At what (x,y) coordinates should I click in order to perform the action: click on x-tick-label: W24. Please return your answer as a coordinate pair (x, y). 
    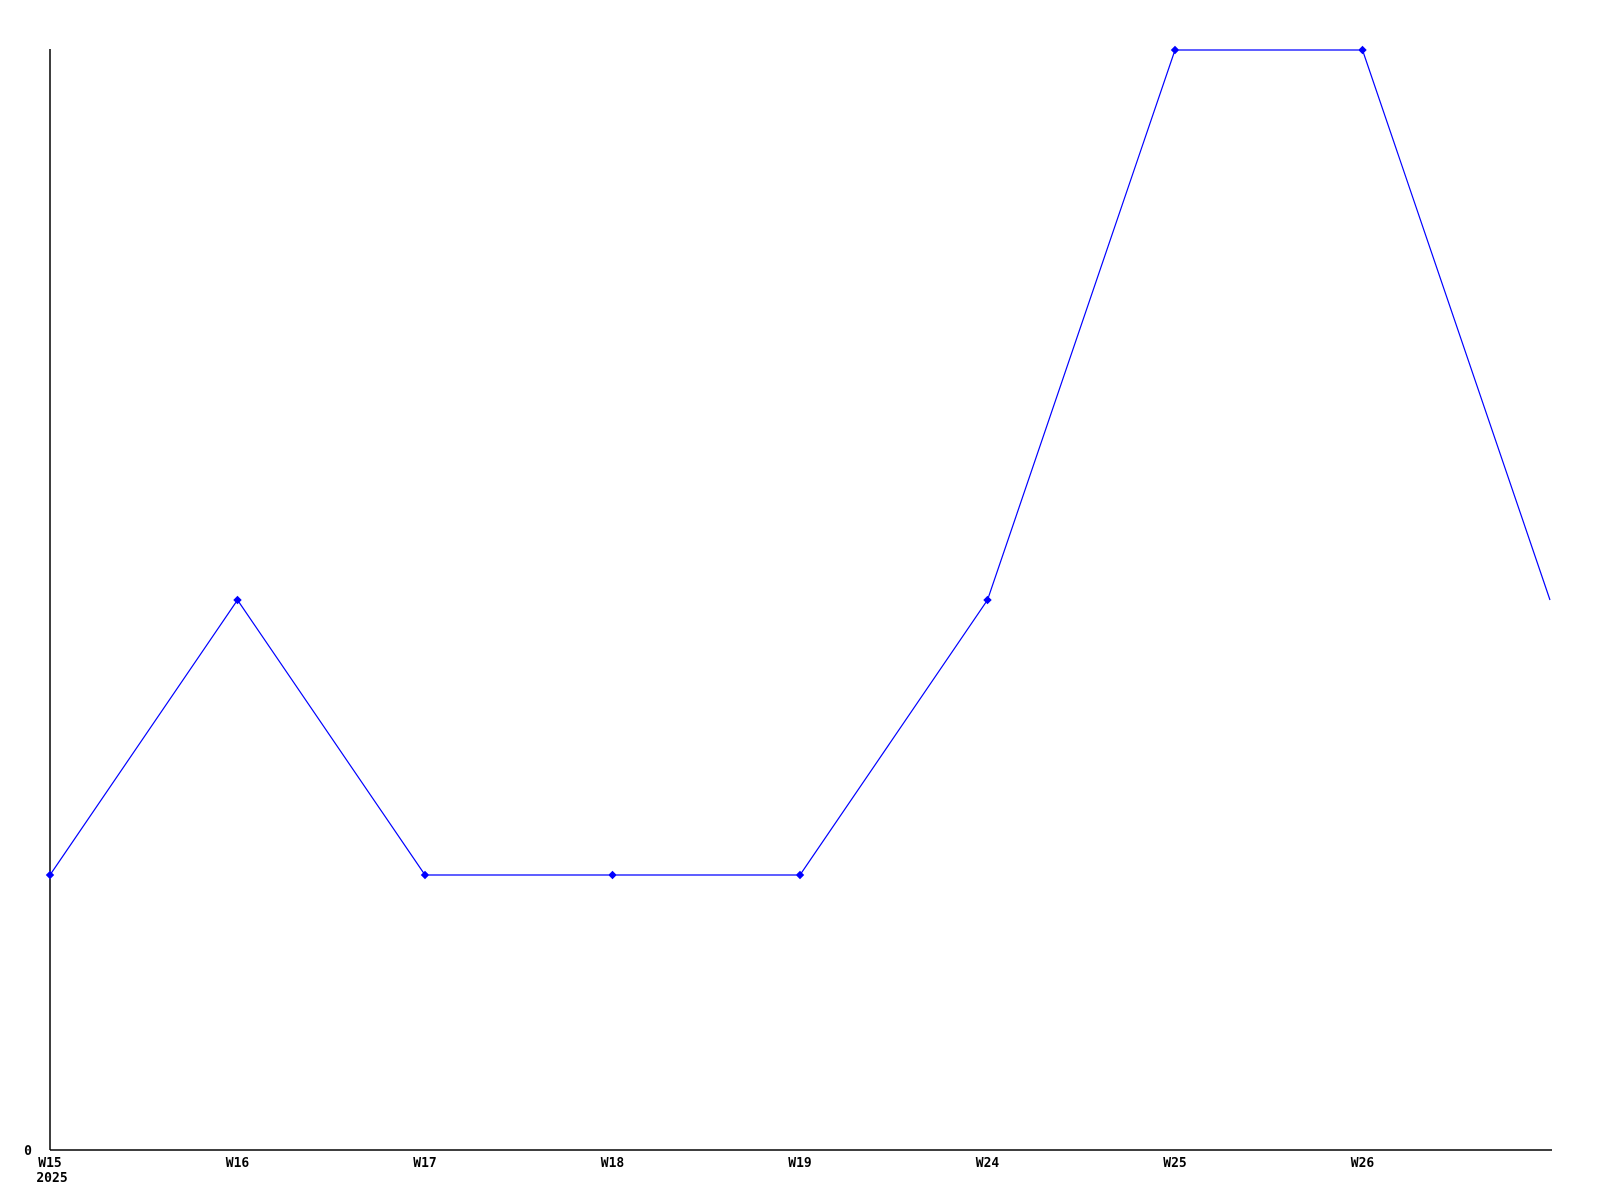
    Looking at the image, I should click on (988, 1163).